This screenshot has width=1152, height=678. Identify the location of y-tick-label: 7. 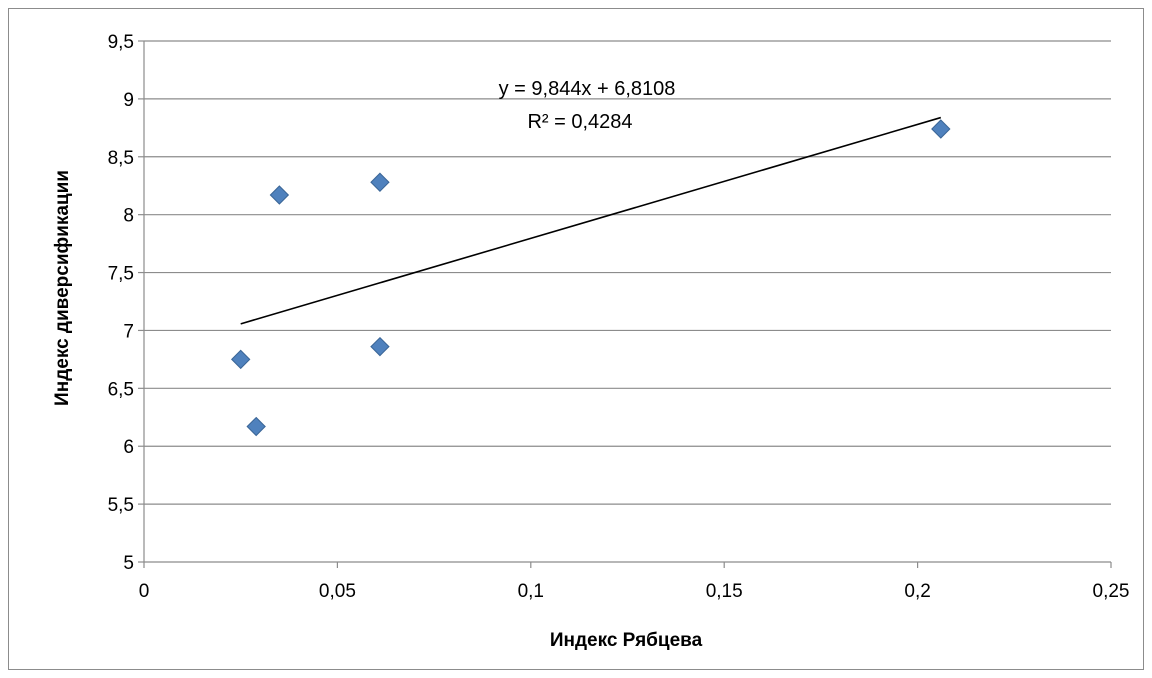
(128, 331).